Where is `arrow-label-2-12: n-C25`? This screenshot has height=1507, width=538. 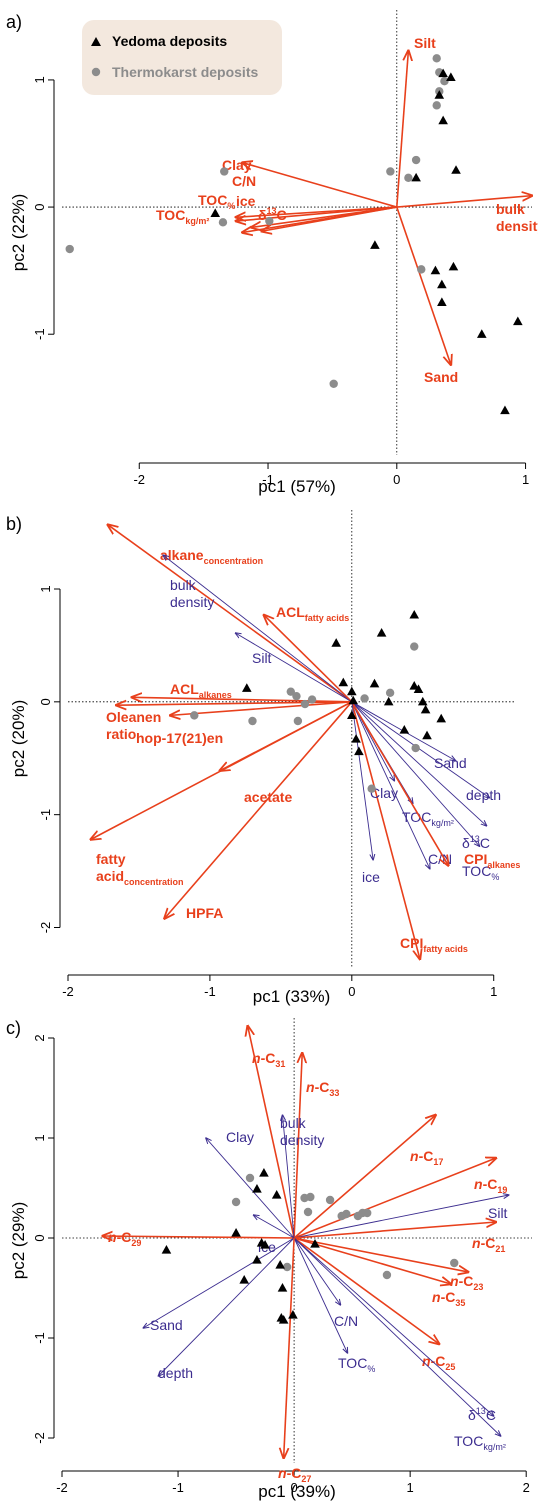
arrow-label-2-12: n-C25 is located at coordinates (438, 1362).